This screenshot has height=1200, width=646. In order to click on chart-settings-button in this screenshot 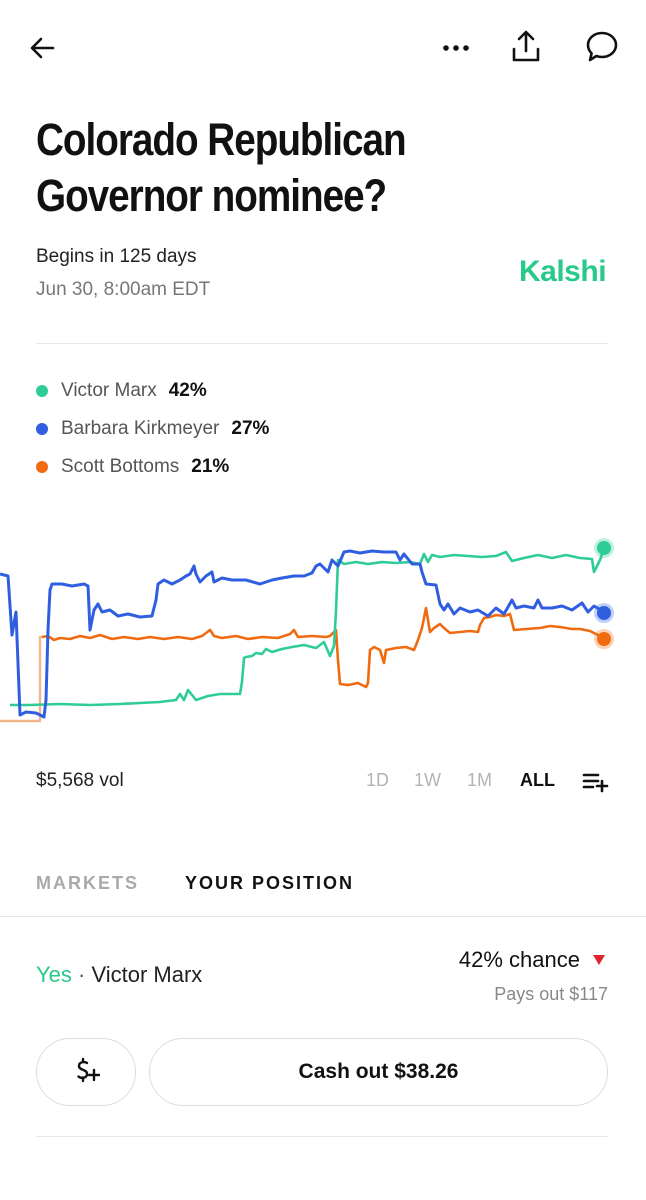, I will do `click(596, 782)`.